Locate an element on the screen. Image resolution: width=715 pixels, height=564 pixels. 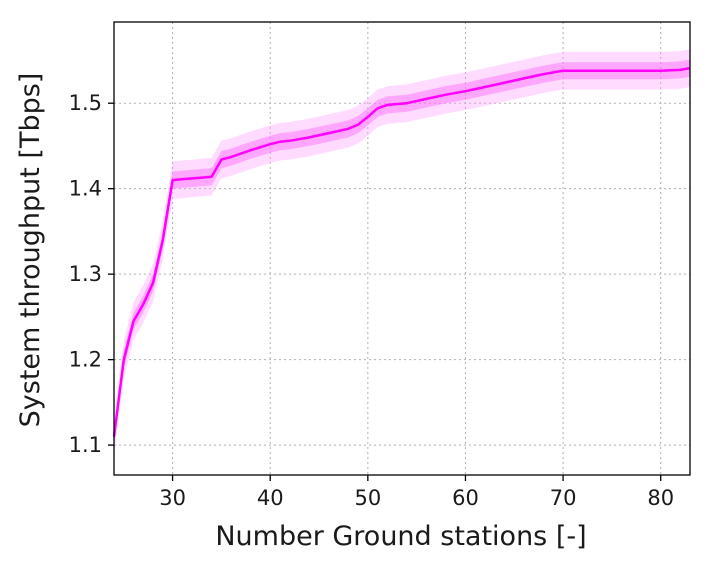
y-tick-label: 1.3 is located at coordinates (85, 274).